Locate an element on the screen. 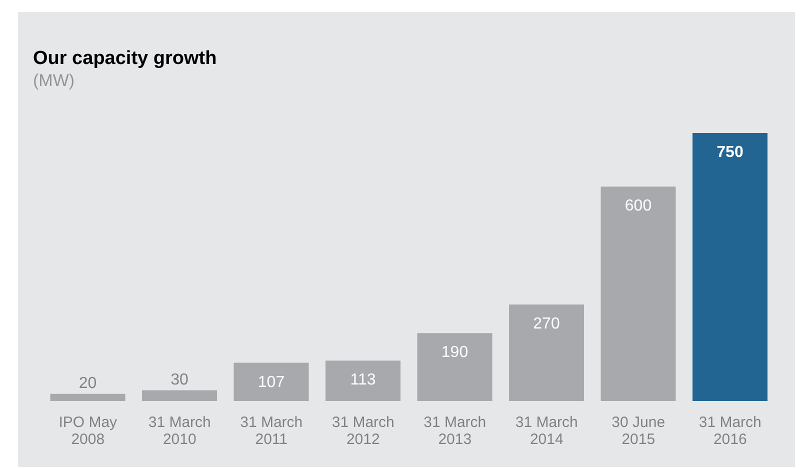 The width and height of the screenshot is (805, 468). data-label: 113 is located at coordinates (363, 380).